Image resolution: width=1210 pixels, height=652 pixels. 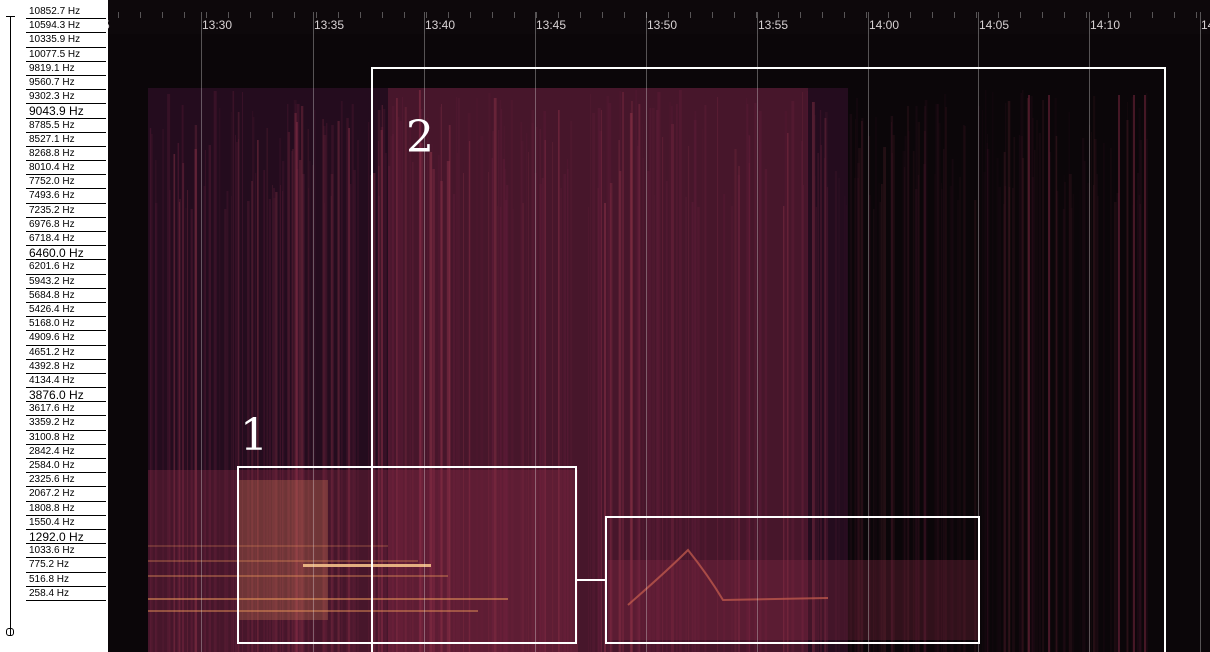 What do you see at coordinates (66, 565) in the screenshot?
I see `frequency-label: 775.2 Hz` at bounding box center [66, 565].